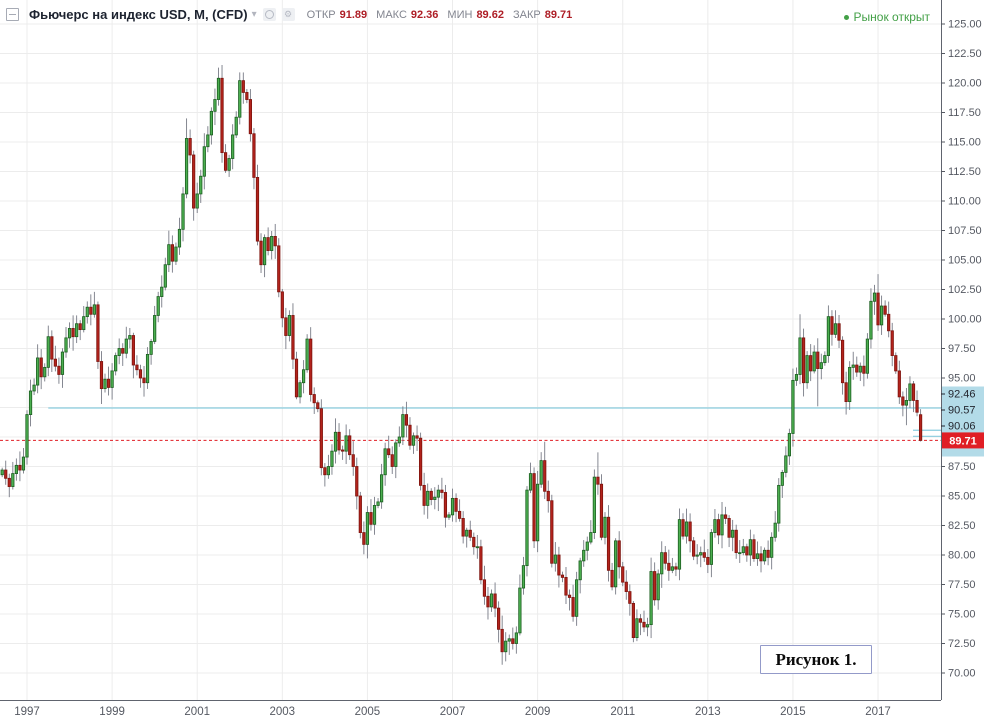 The width and height of the screenshot is (984, 723). What do you see at coordinates (254, 14) in the screenshot?
I see `chevron-down-icon: ▾` at bounding box center [254, 14].